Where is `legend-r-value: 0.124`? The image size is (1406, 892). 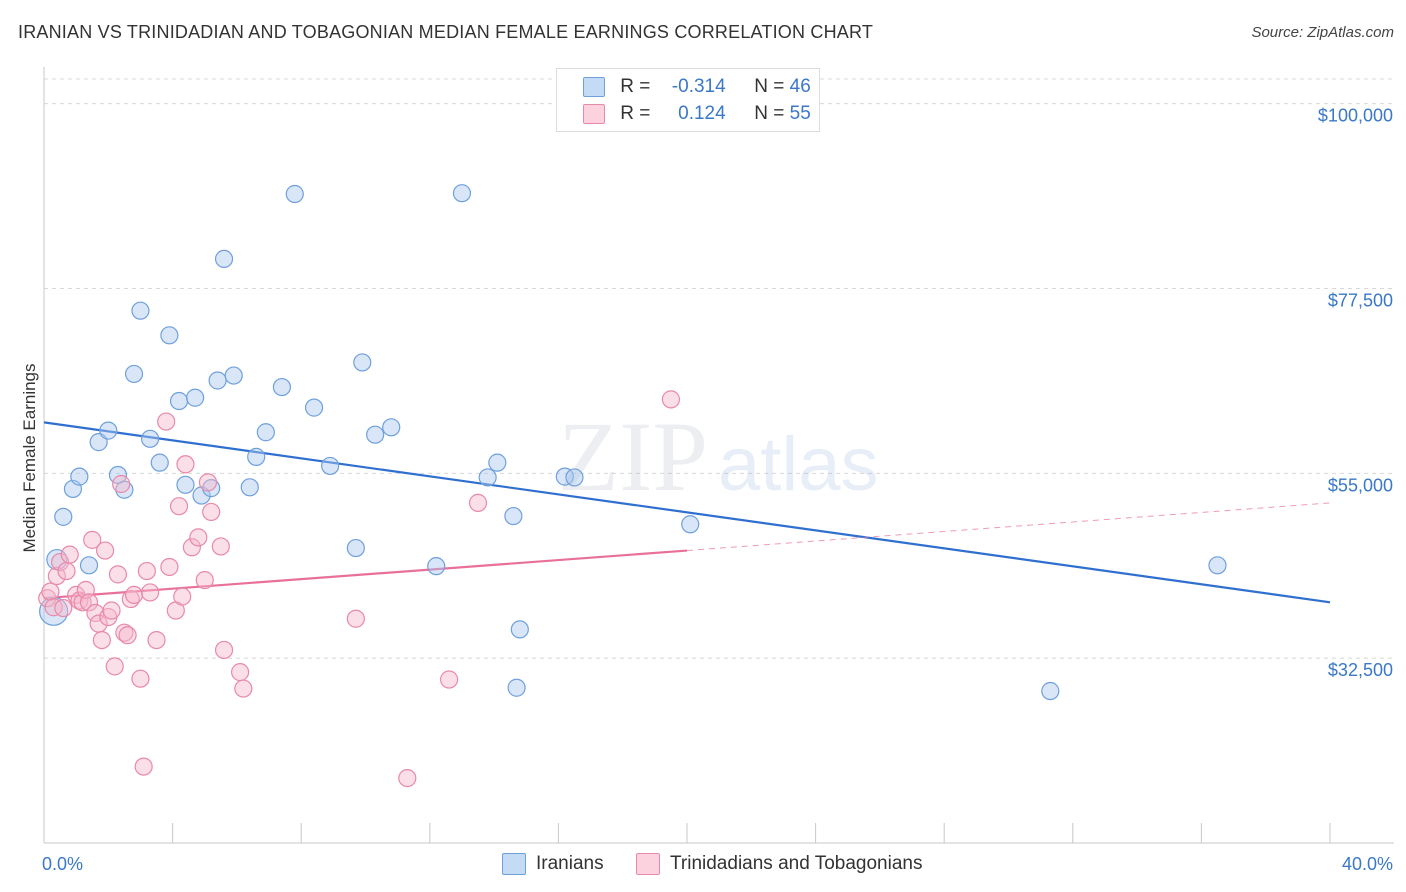
legend-r-value: 0.124 is located at coordinates (702, 113).